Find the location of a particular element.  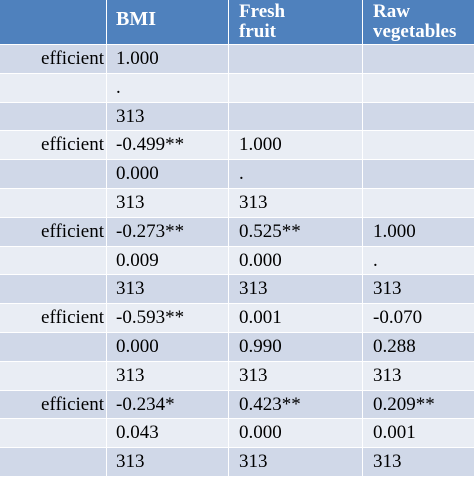

header-cell-fresh-fruit: Fresh fruit is located at coordinates (296, 22).